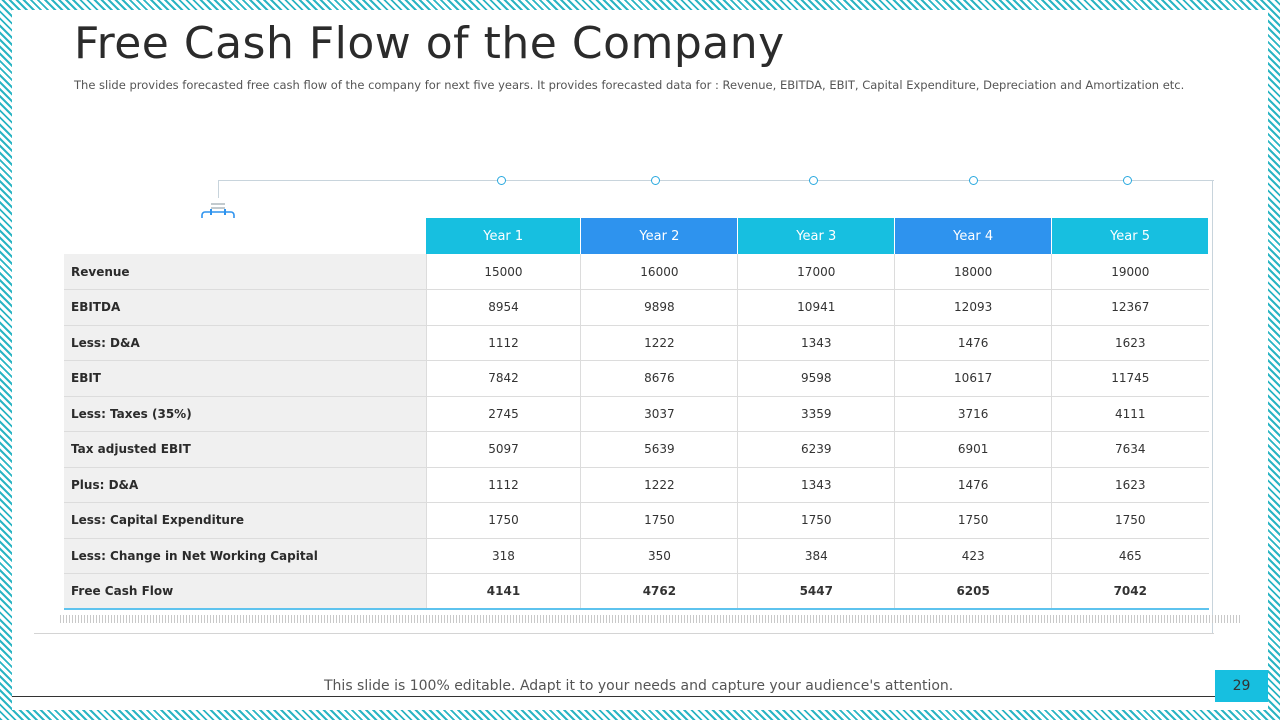 Image resolution: width=1280 pixels, height=720 pixels. Describe the element at coordinates (218, 189) in the screenshot. I see `timeline-stub` at that location.